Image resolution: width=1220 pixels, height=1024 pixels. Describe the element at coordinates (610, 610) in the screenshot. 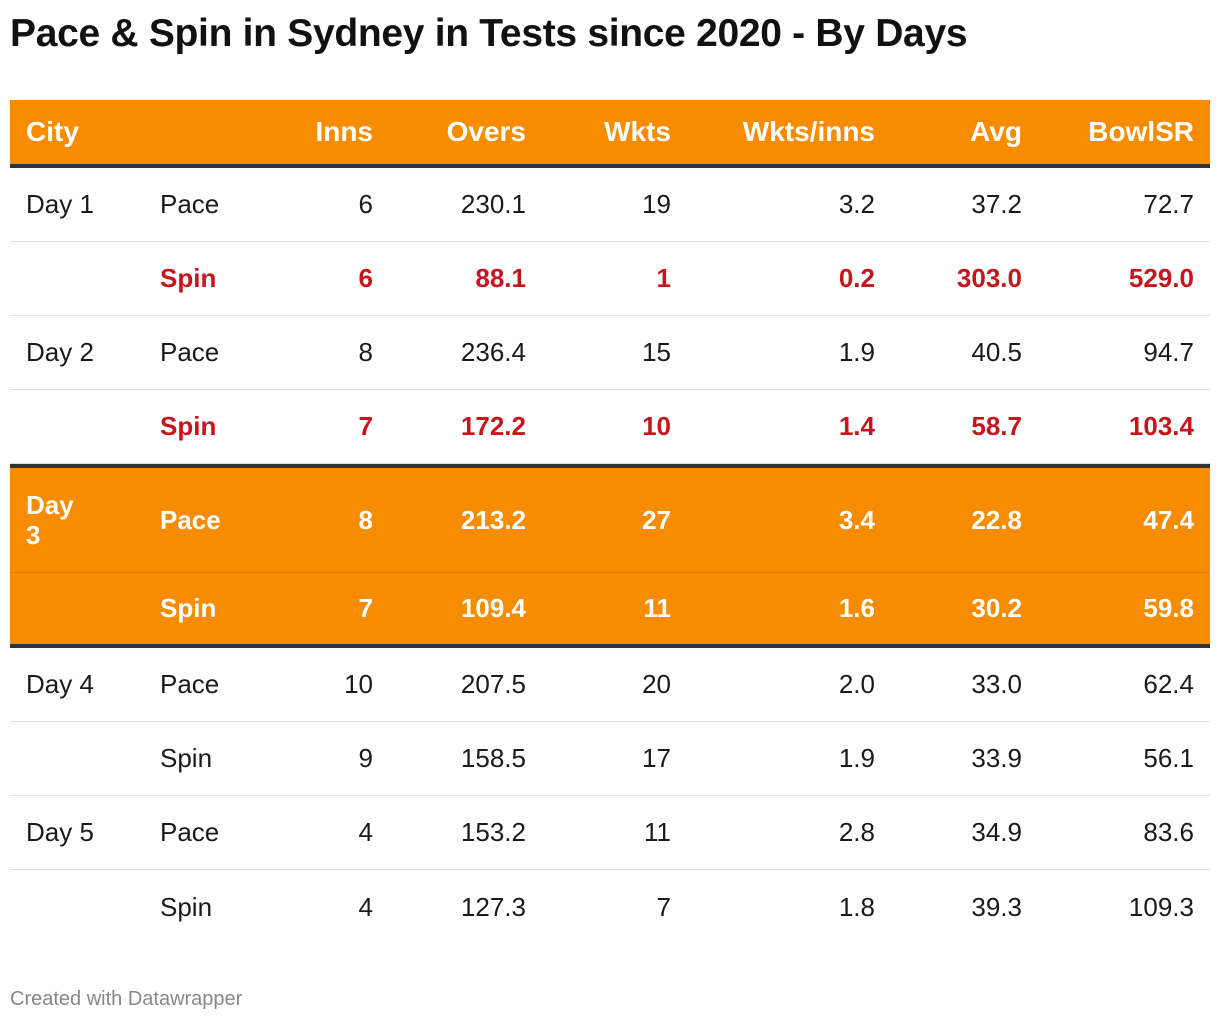

I see `highlighted-row: Spin 7 109.4 11 1.6 30.2 59.8` at that location.